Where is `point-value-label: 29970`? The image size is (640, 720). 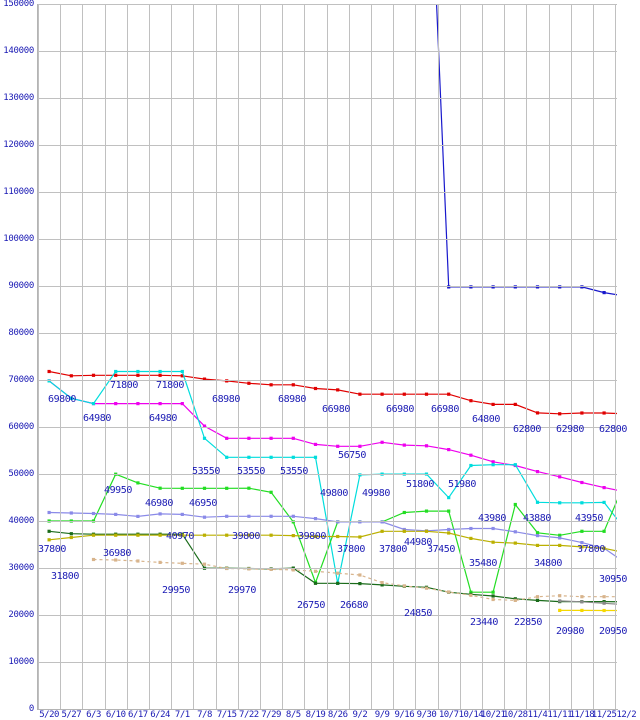 point-value-label: 29970 is located at coordinates (242, 590).